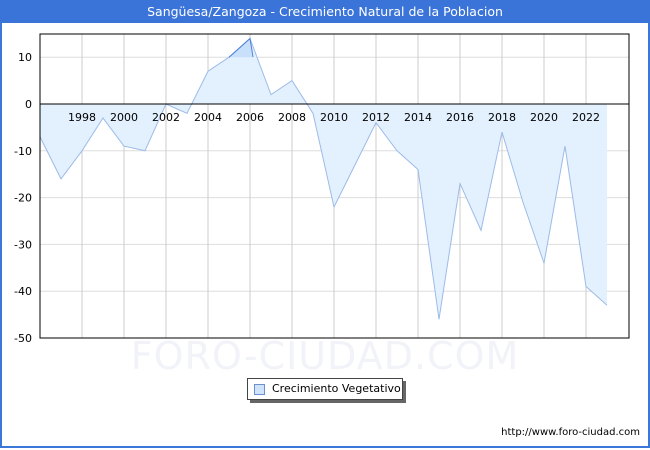 Image resolution: width=650 pixels, height=450 pixels. What do you see at coordinates (23, 244) in the screenshot?
I see `y-tick-label: -30` at bounding box center [23, 244].